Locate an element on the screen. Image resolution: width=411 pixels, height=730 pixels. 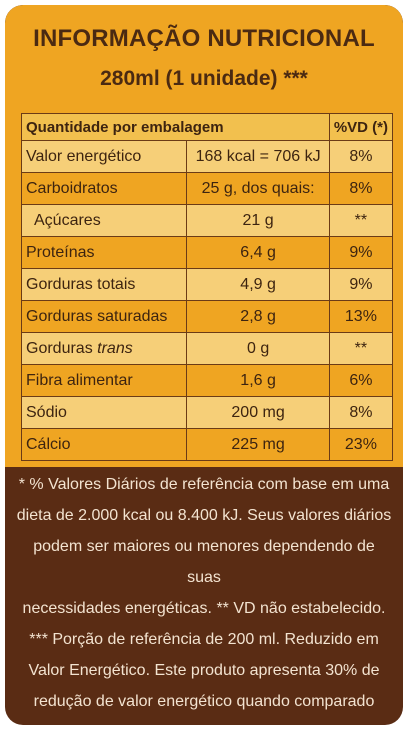
nutrient-name: Fibra alimentar is located at coordinates (104, 380).